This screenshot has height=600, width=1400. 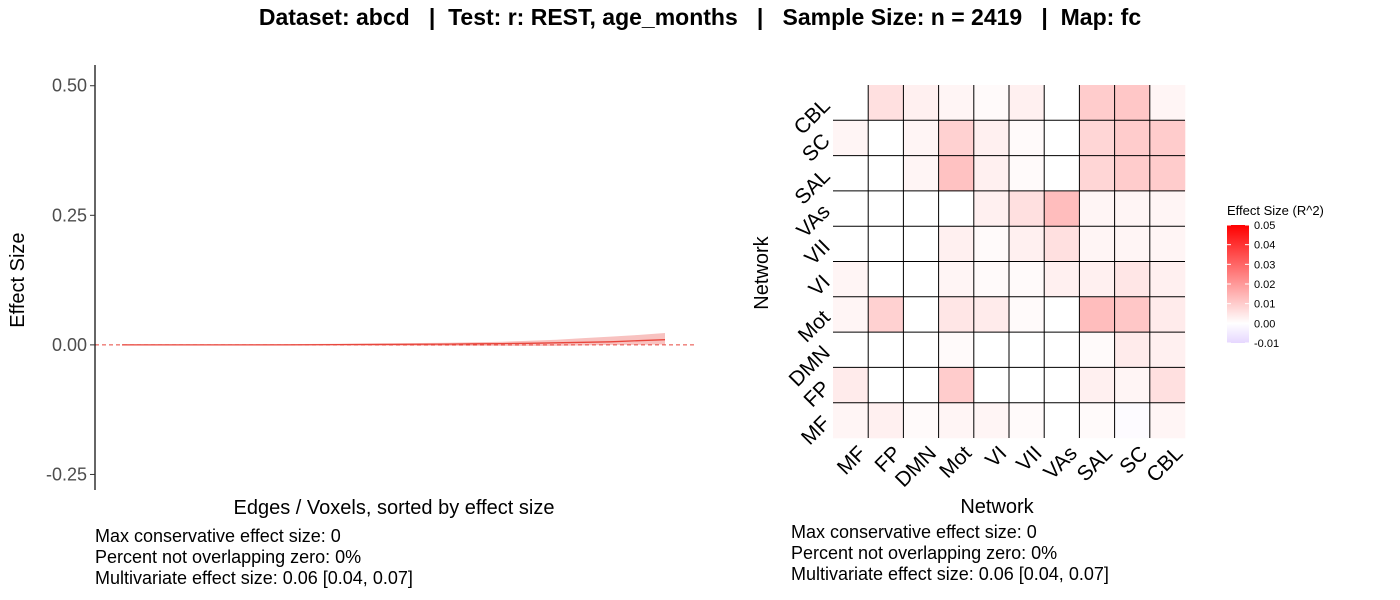 I want to click on heatmap-x-tick-label: VI, so click(x=996, y=457).